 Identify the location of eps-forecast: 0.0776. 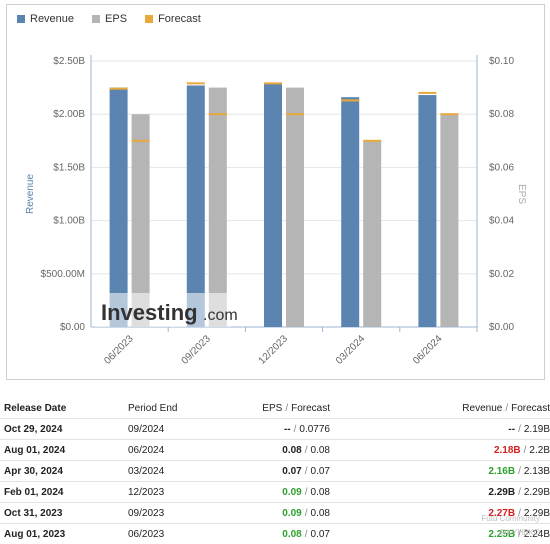
(314, 429).